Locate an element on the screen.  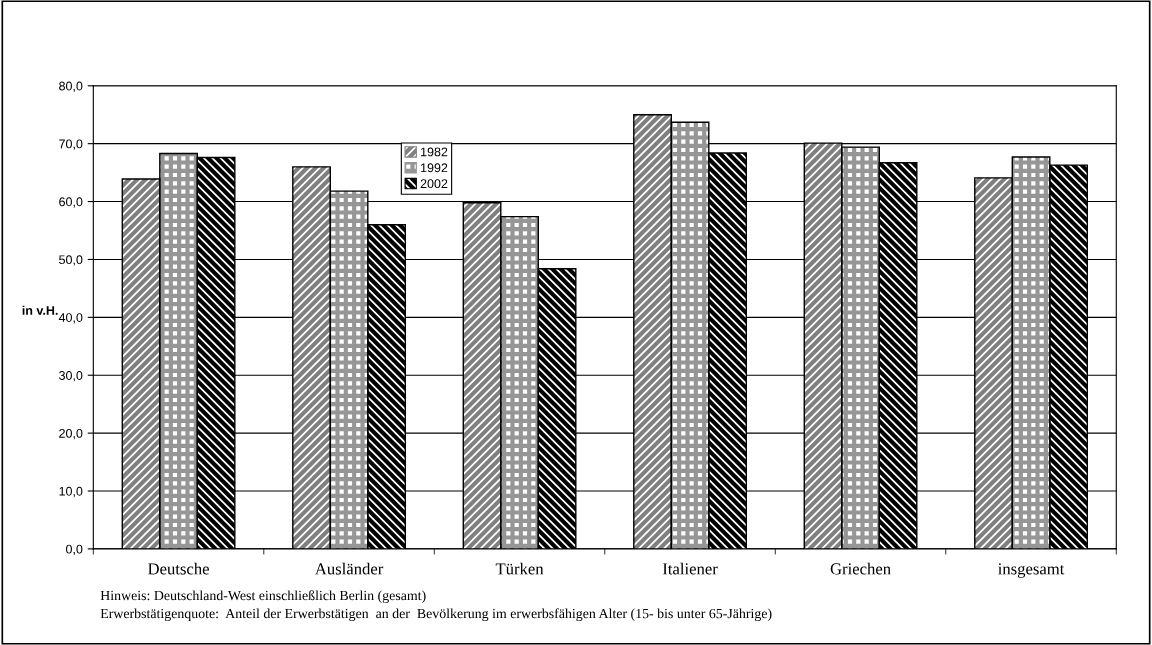
x-tick-label: Türken is located at coordinates (519, 568).